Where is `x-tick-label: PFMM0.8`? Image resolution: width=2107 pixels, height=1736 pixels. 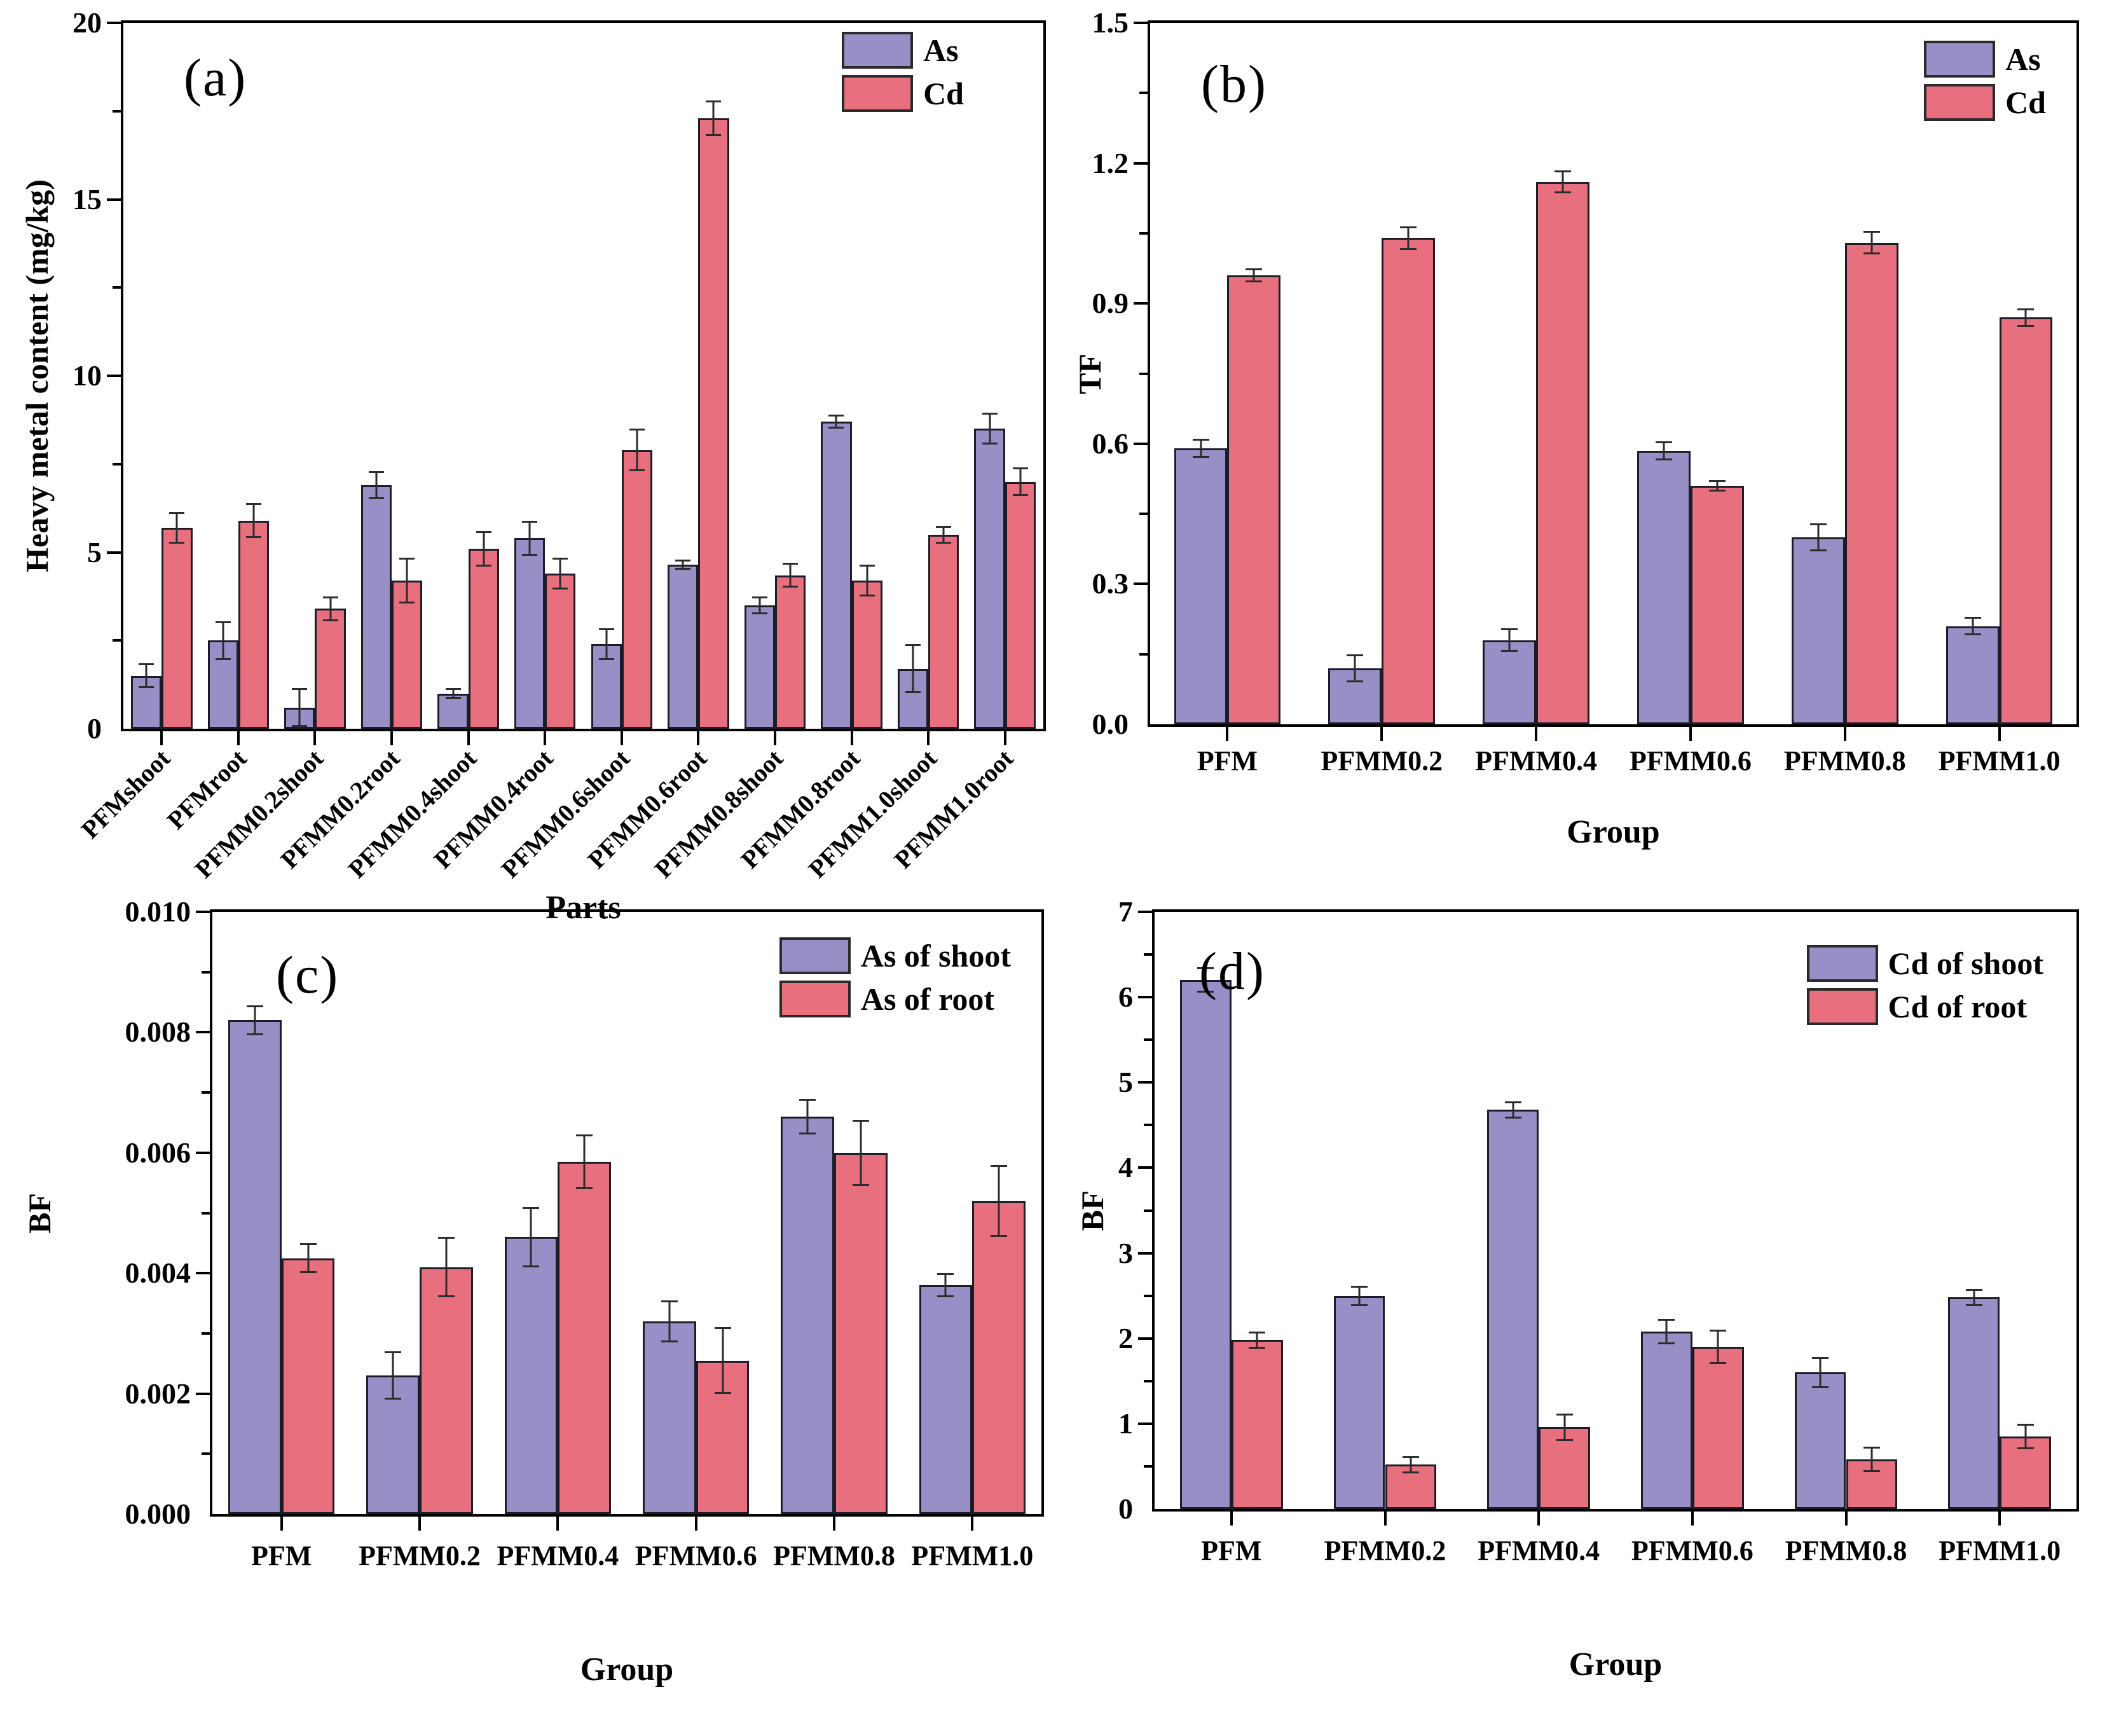
x-tick-label: PFMM0.8 is located at coordinates (834, 1555).